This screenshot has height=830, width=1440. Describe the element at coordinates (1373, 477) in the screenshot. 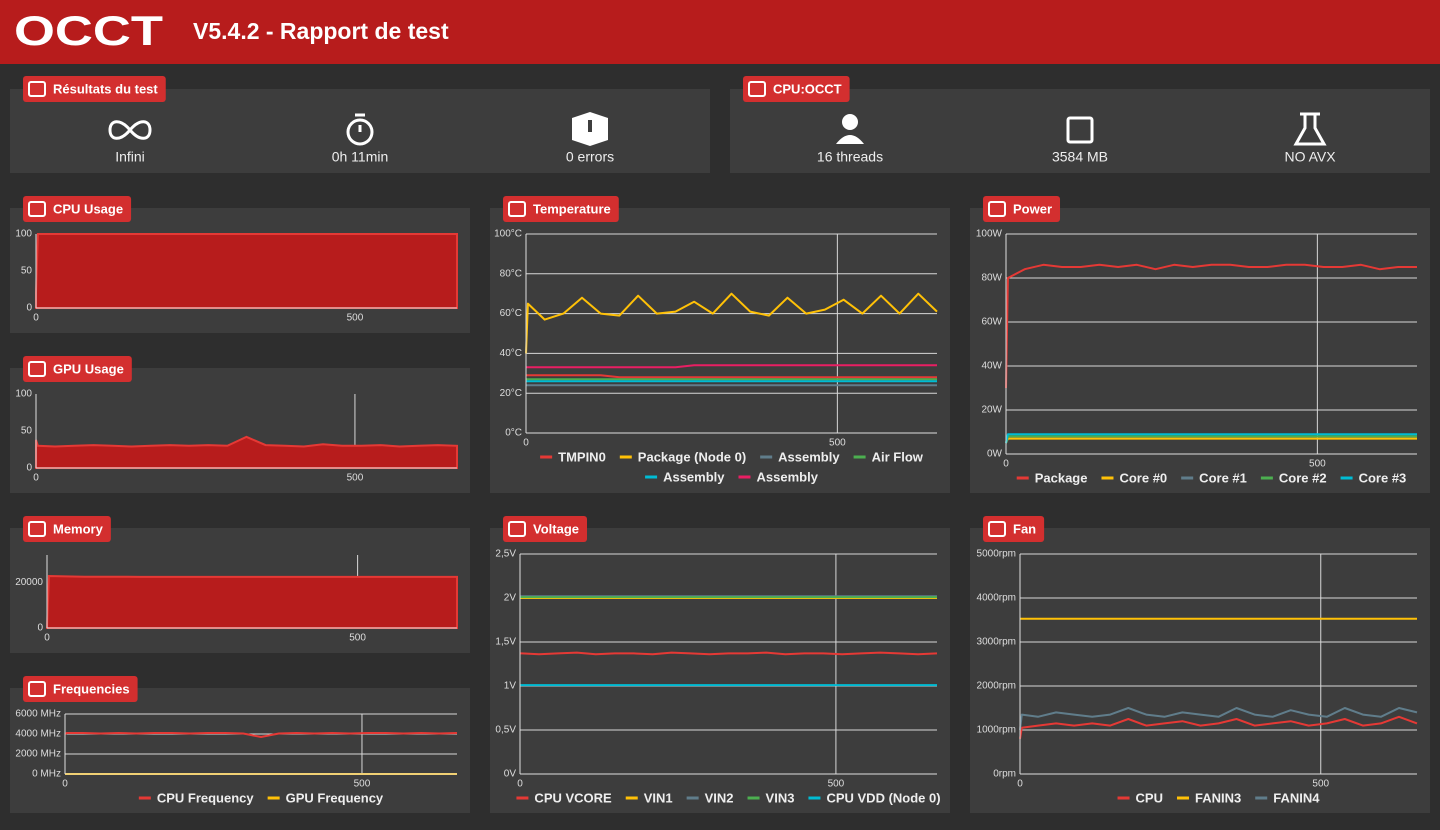

I see `legend-item: Core #3` at that location.